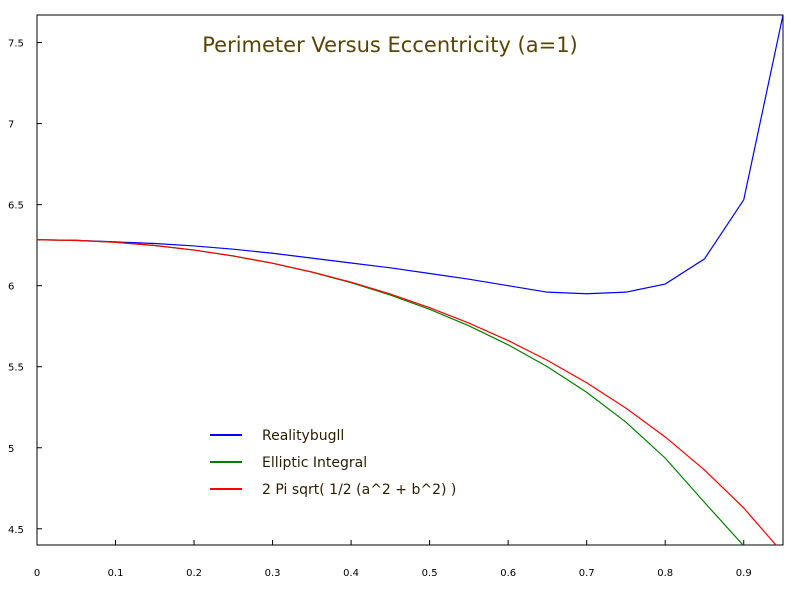 The image size is (800, 592). Describe the element at coordinates (16, 530) in the screenshot. I see `y-tick-label: 4.5` at that location.